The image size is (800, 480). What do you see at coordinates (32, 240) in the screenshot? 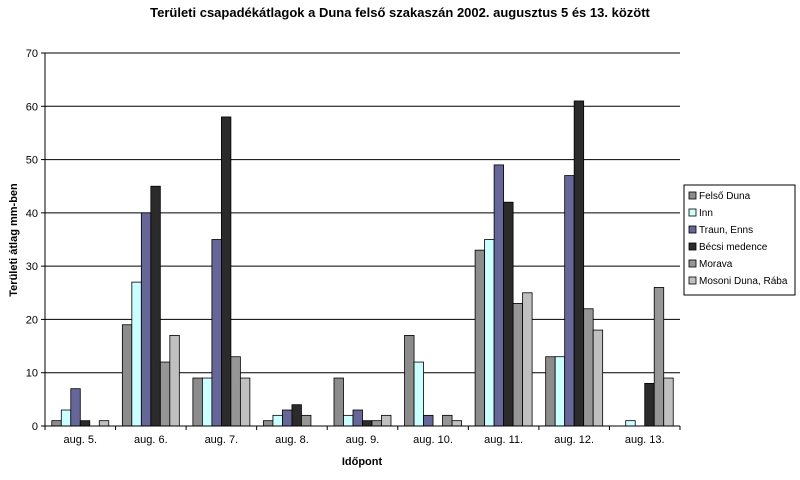
I see `y-tick-labels: 0 10 20 30 40 50 60 70` at bounding box center [32, 240].